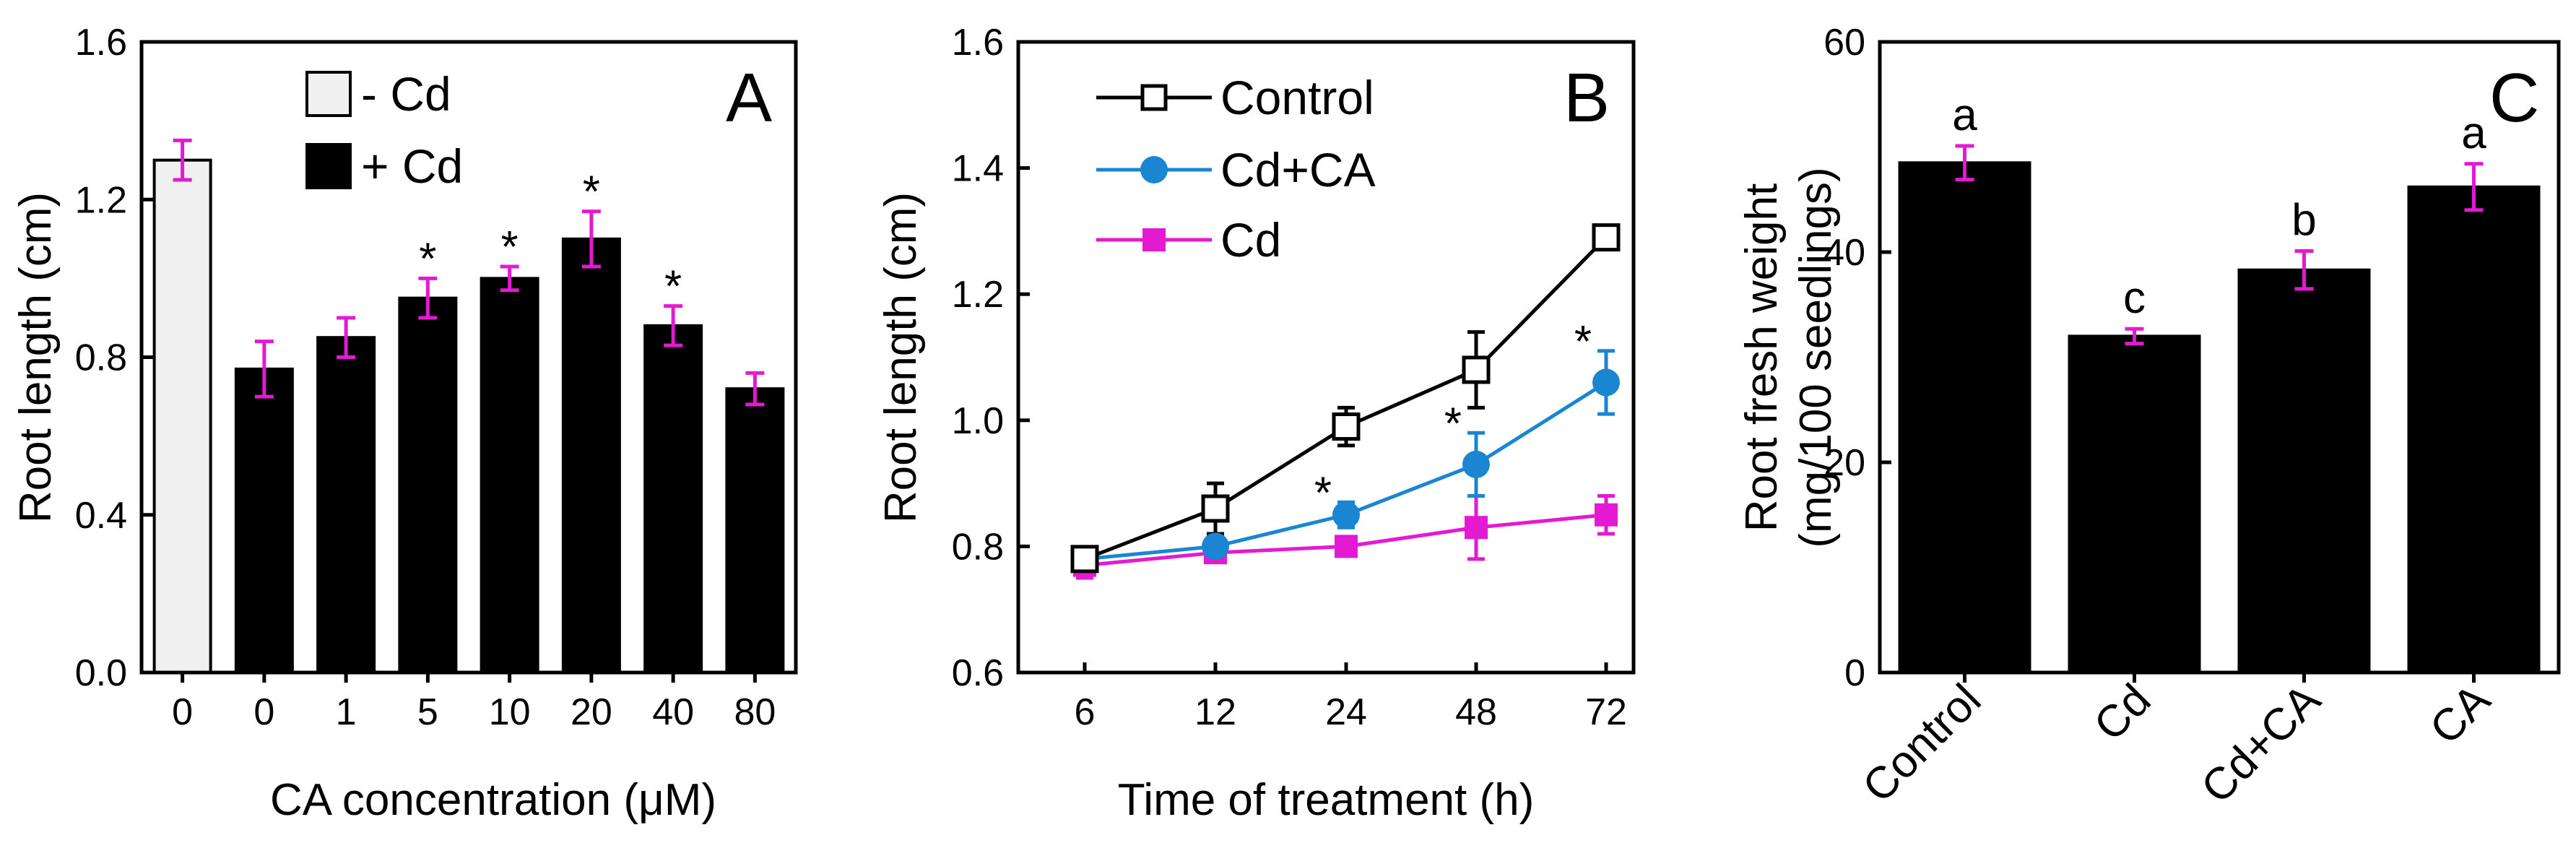  Describe the element at coordinates (1298, 170) in the screenshot. I see `legend-label-cd-ca: Cd+CA` at that location.